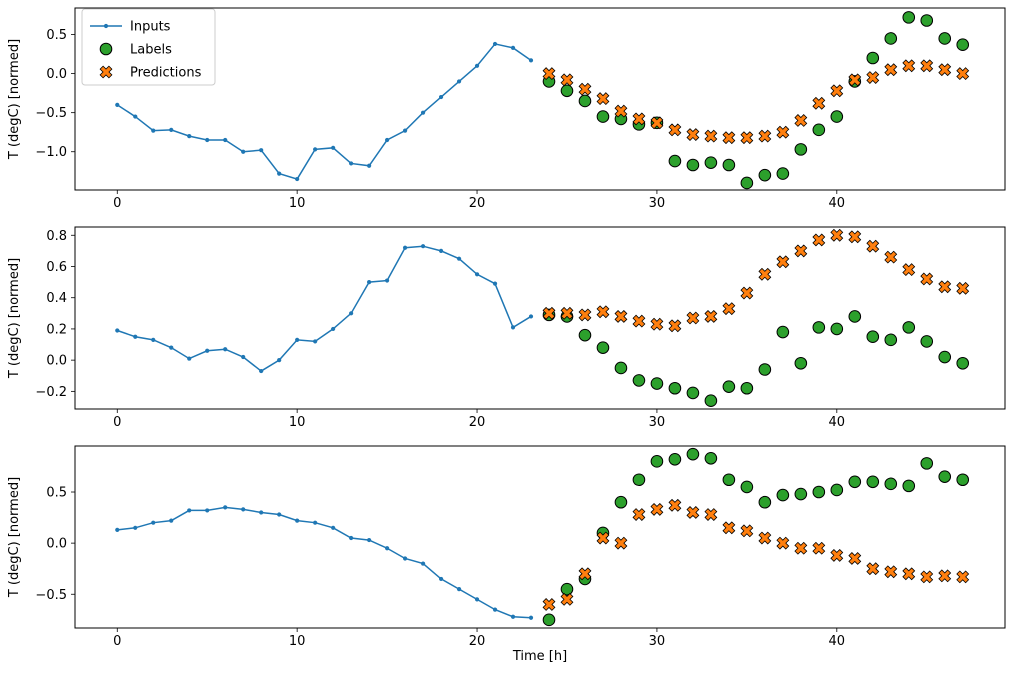 This screenshot has height=679, width=1012. I want to click on y-tick-label: −1.0, so click(51, 152).